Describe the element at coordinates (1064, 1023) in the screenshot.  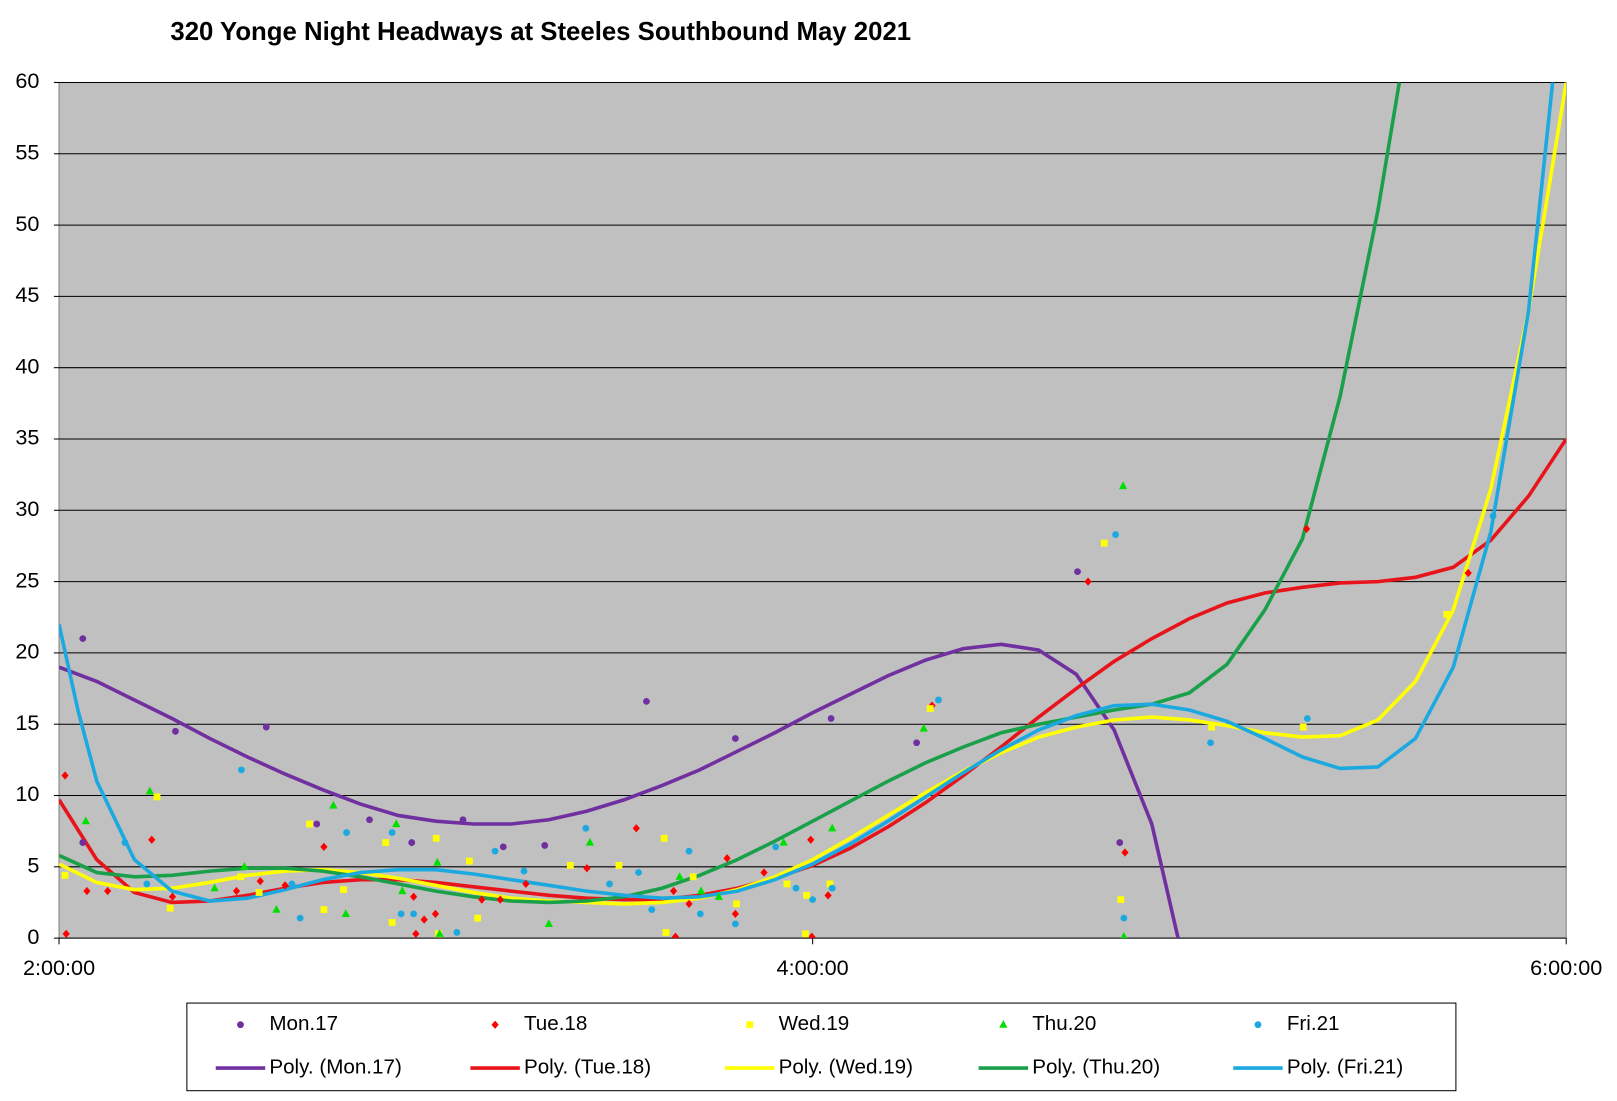
I see `legend-label: Thu.20` at that location.